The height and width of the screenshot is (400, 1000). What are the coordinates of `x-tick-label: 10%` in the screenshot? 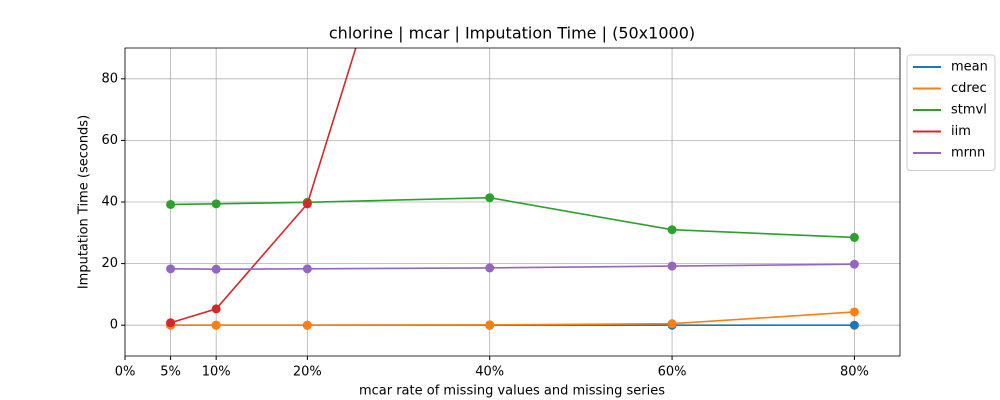 It's located at (216, 372).